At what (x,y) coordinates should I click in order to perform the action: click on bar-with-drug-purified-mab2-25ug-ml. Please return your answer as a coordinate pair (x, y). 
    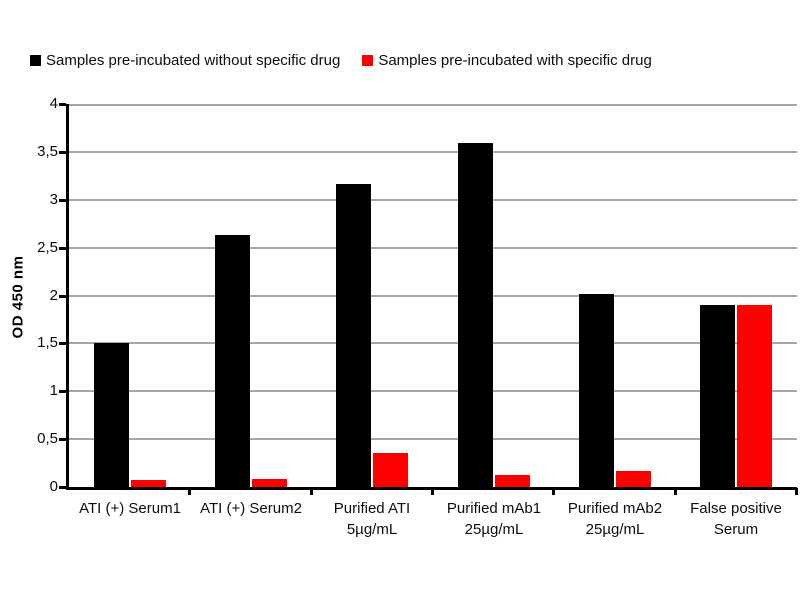
    Looking at the image, I should click on (633, 479).